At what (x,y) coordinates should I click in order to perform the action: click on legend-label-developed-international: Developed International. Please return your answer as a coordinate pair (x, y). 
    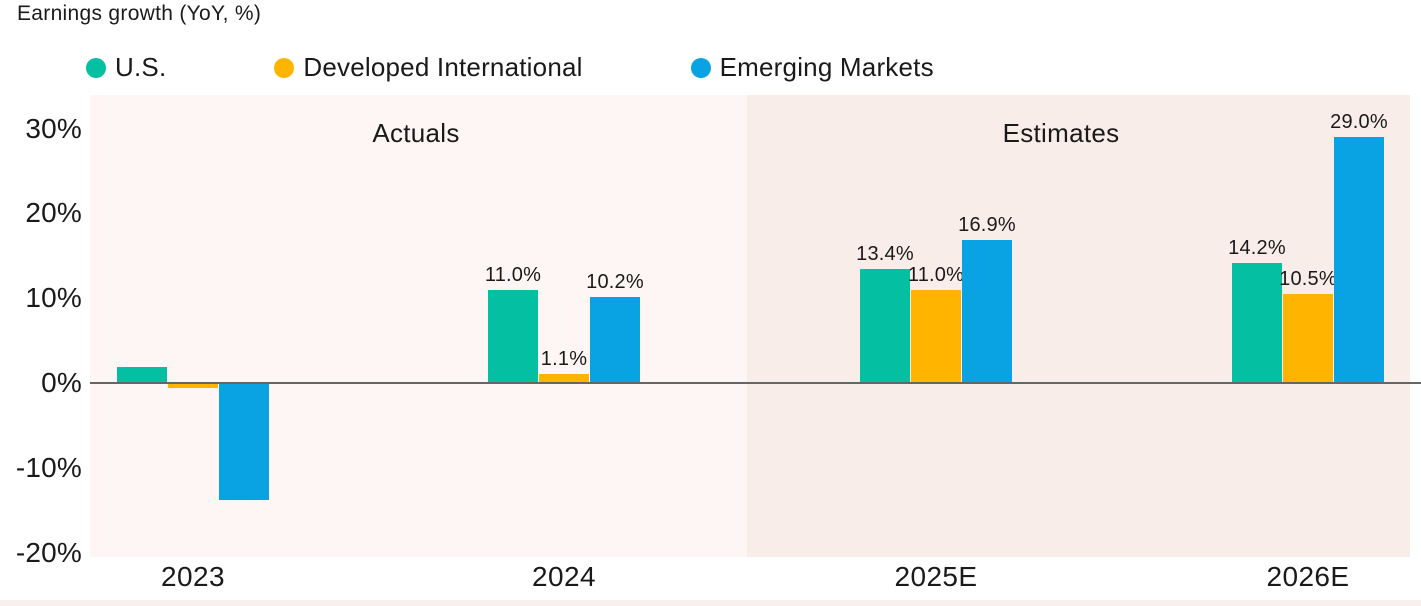
    Looking at the image, I should click on (443, 67).